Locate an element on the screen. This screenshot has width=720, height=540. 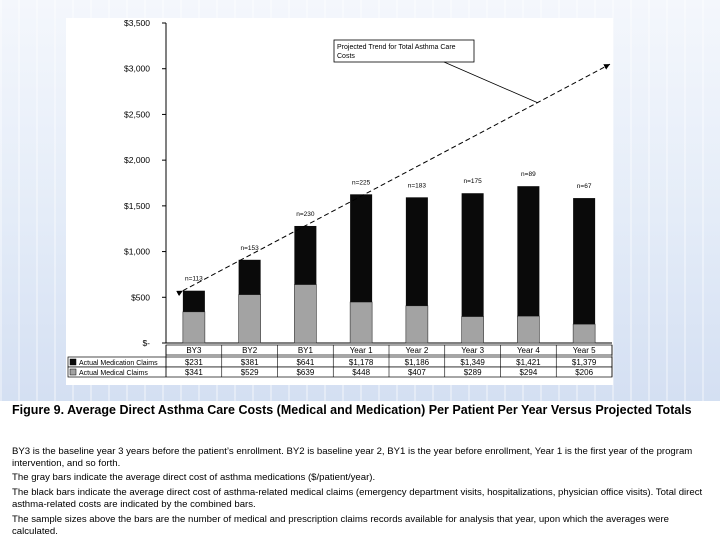
table-cell-value: $341 is located at coordinates (194, 372).